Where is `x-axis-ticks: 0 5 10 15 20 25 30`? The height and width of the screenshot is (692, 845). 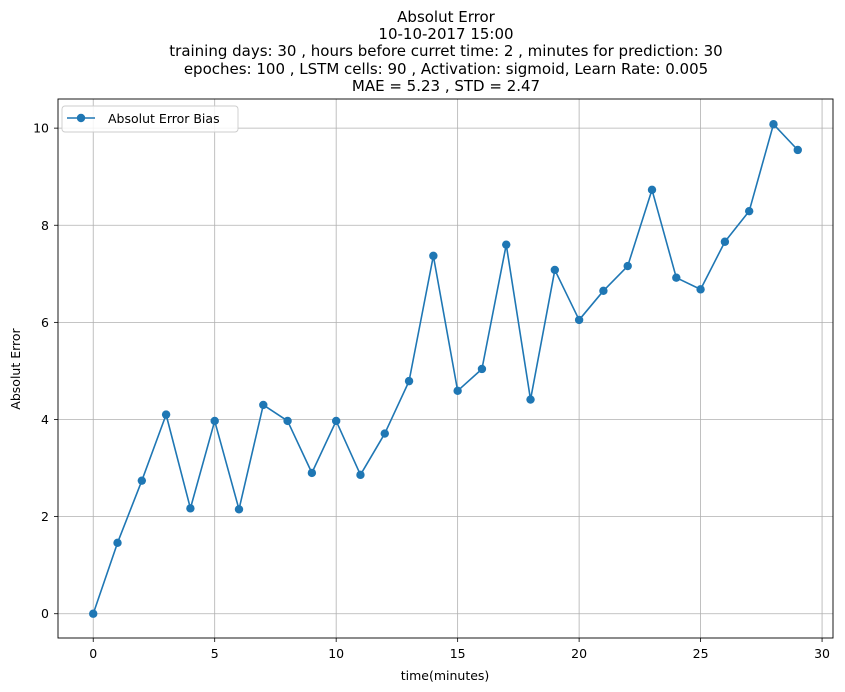 x-axis-ticks: 0 5 10 15 20 25 30 is located at coordinates (459, 649).